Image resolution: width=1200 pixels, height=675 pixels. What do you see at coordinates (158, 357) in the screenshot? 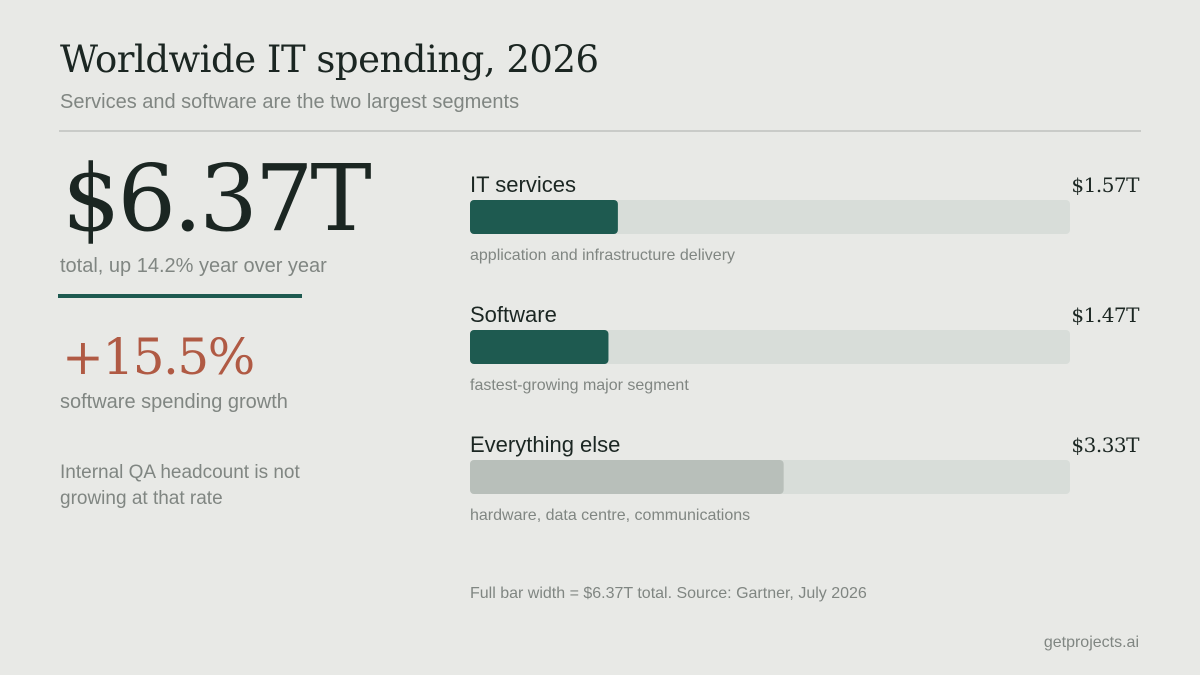
I see `software-growth-value: +15.5%` at bounding box center [158, 357].